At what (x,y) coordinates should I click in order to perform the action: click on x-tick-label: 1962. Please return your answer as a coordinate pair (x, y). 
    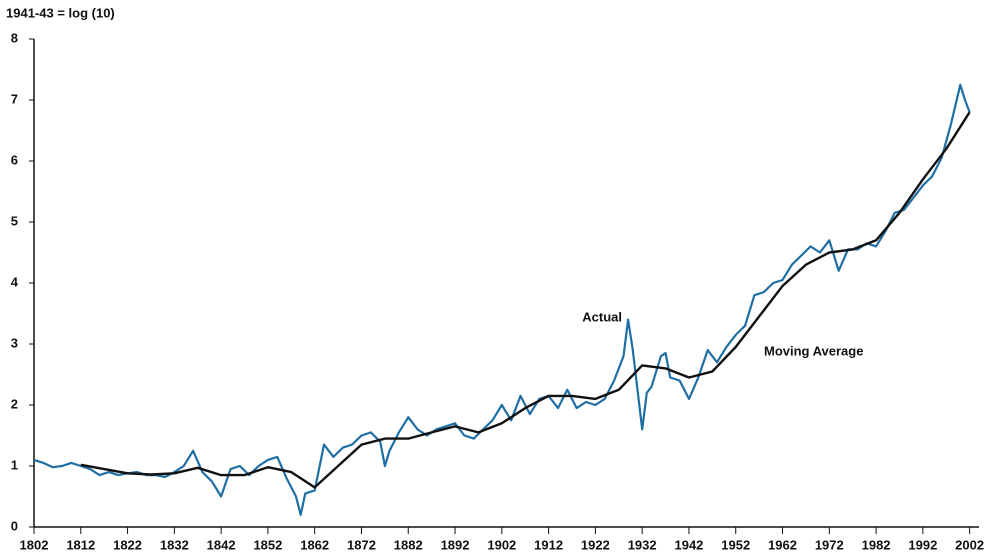
    Looking at the image, I should click on (782, 544).